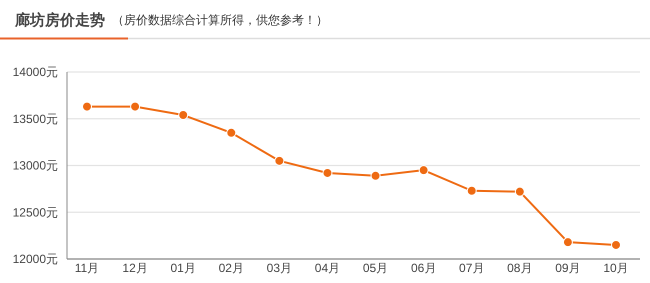 The image size is (650, 283). What do you see at coordinates (35, 212) in the screenshot?
I see `y-tick-label: 12500元` at bounding box center [35, 212].